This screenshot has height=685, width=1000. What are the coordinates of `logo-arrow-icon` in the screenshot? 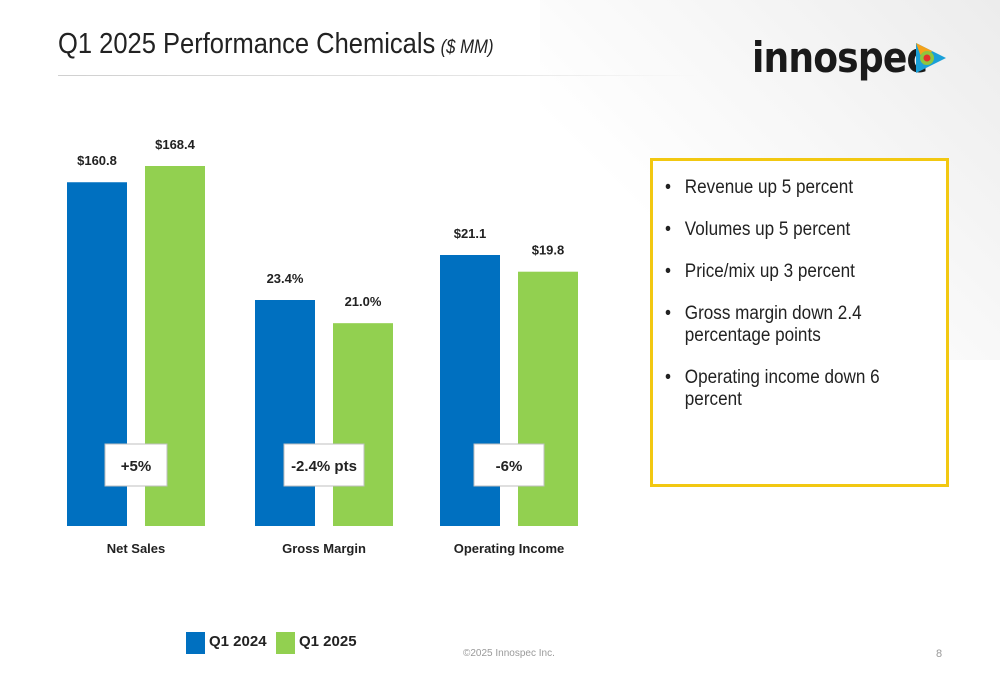 It's located at (931, 58).